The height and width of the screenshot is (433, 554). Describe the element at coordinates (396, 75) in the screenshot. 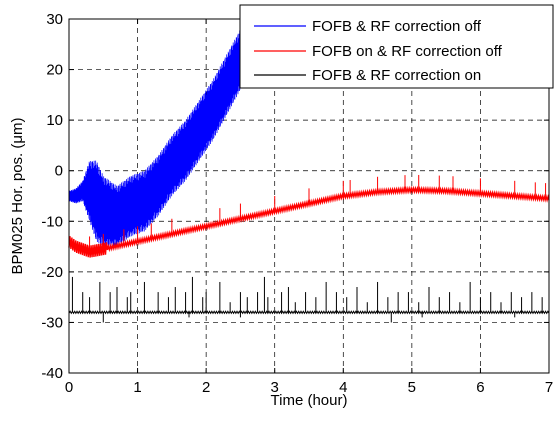

I see `legend-label-2: FOFB & RF correction on` at that location.